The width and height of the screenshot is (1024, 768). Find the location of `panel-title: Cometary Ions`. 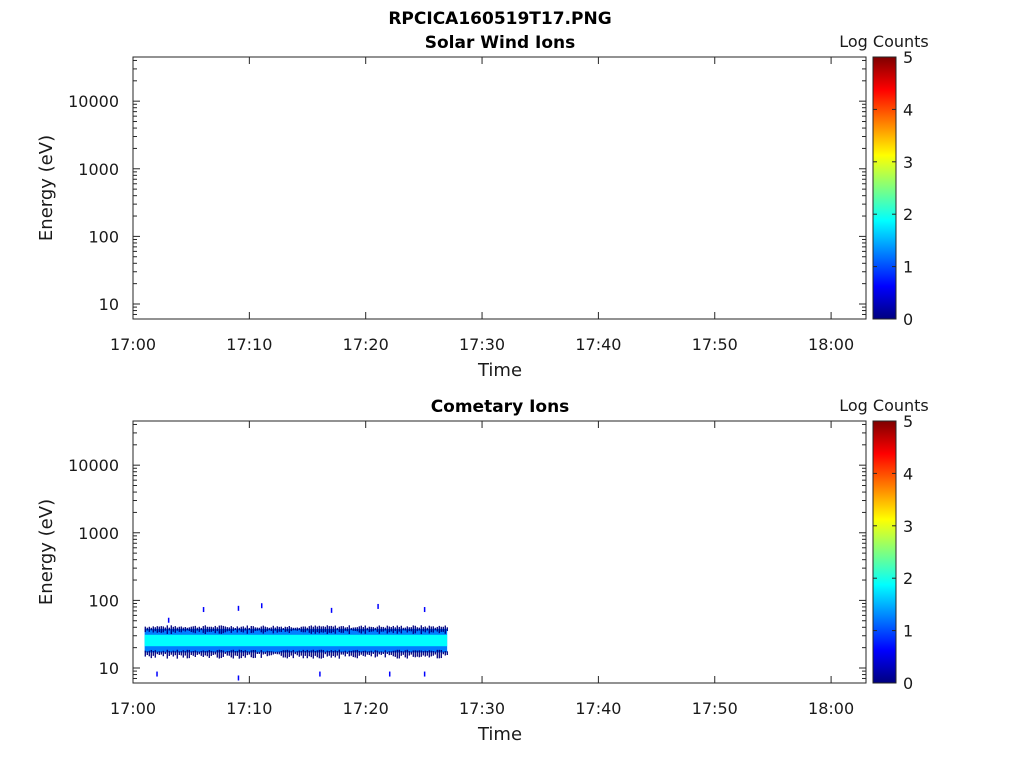

panel-title: Cometary Ions is located at coordinates (500, 407).